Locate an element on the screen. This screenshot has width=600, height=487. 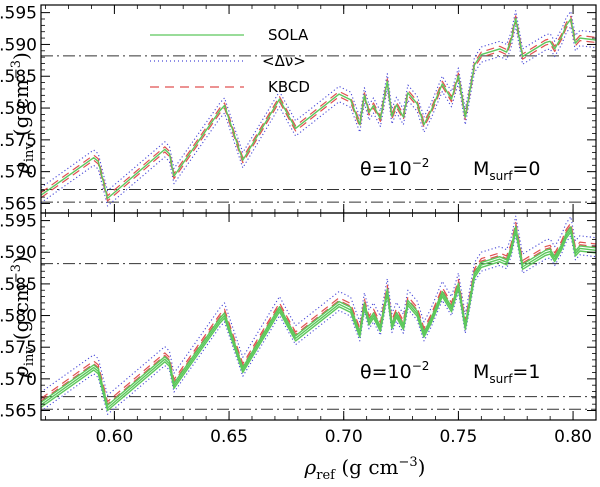
y-tick-label-top-0: 0.565 is located at coordinates (18, 204).